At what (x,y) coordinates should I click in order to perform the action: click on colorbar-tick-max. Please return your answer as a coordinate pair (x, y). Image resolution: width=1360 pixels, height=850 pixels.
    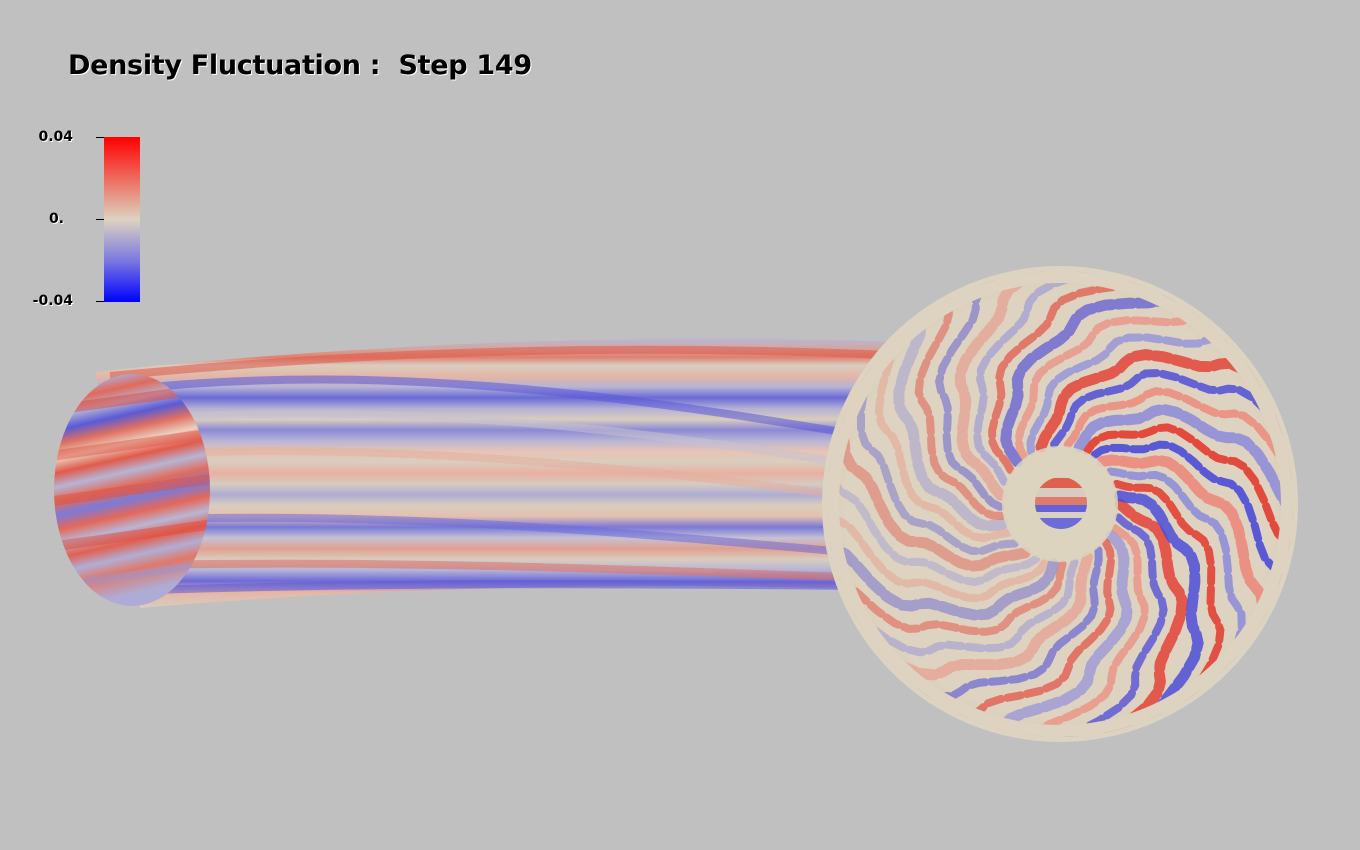
    Looking at the image, I should click on (100, 137).